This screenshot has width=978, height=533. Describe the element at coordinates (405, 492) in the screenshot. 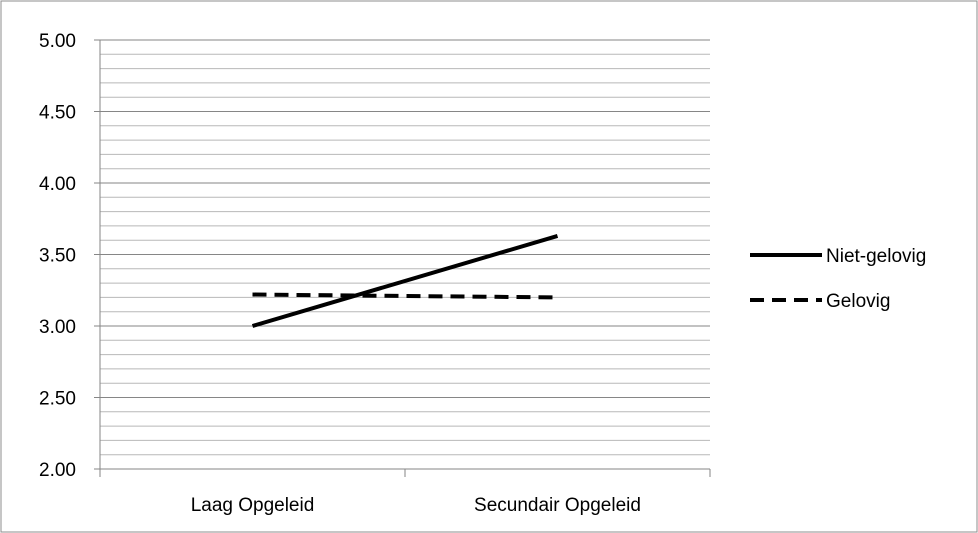

I see `x-axis-ticks: Laag Opgeleid Secundair Opgeleid` at that location.